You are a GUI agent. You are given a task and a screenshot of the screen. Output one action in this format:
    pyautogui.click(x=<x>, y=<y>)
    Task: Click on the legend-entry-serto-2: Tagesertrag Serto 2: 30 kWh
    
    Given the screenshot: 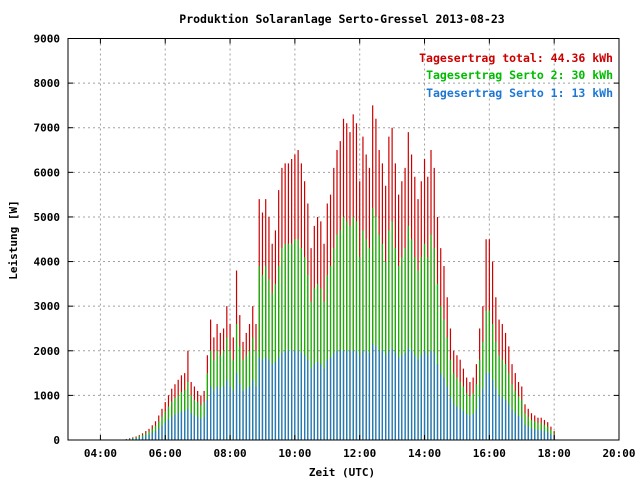 What is the action you would take?
    pyautogui.click(x=519, y=75)
    